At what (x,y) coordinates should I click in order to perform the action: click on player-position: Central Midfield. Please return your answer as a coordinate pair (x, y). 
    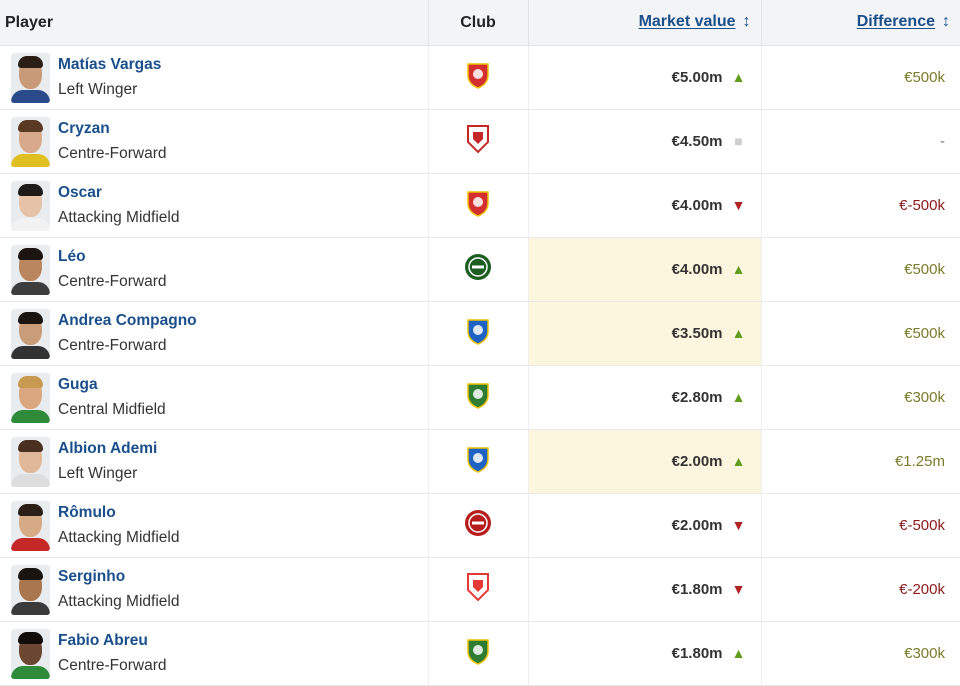
    Looking at the image, I should click on (112, 409).